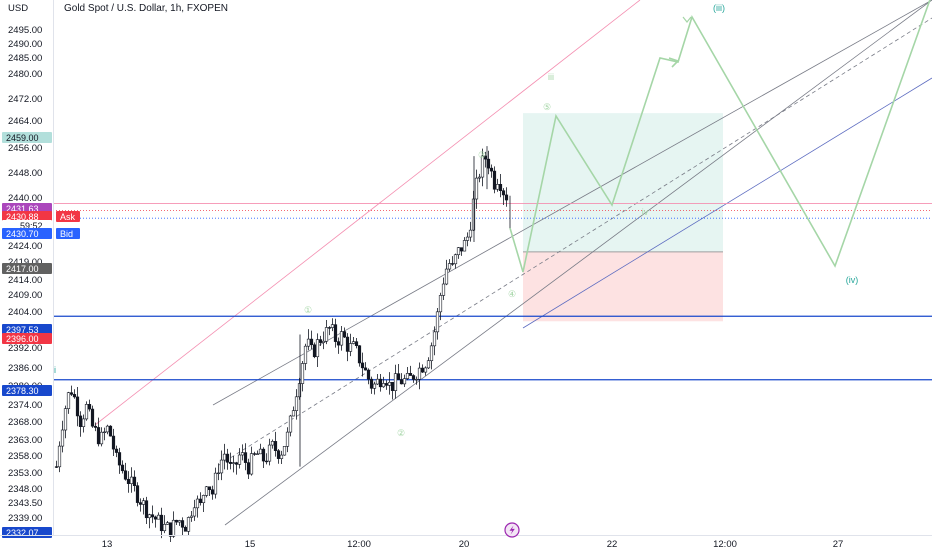  What do you see at coordinates (25, 518) in the screenshot?
I see `y-tick-label: 2339.00` at bounding box center [25, 518].